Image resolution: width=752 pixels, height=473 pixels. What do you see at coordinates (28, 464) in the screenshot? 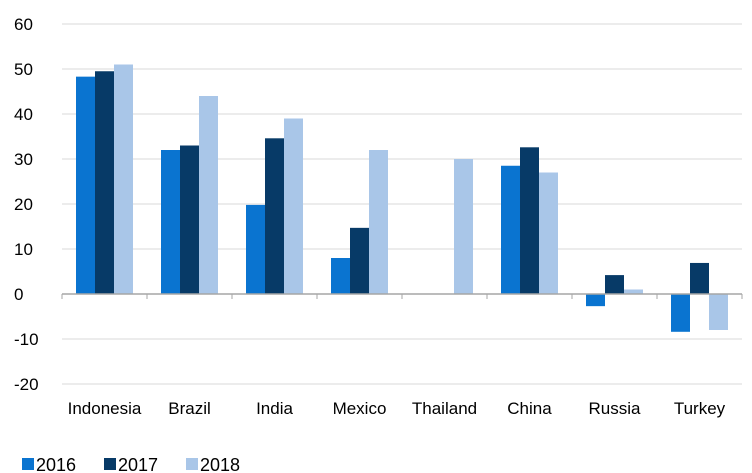
I see `legend-swatch-2016` at bounding box center [28, 464].